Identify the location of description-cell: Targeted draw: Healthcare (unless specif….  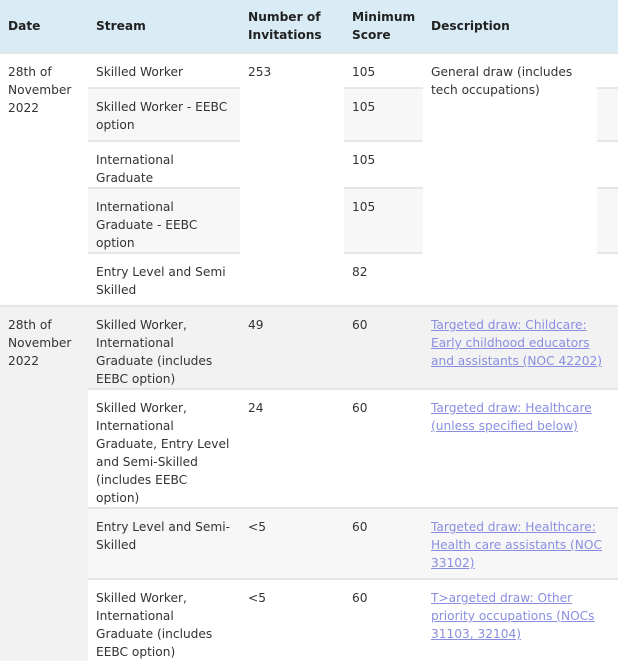
(520, 449).